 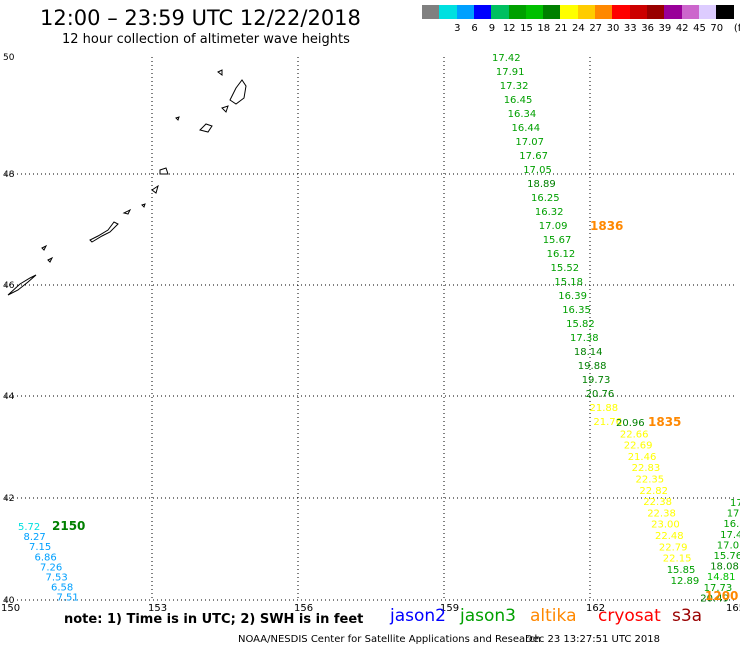 I want to click on wave-height-value: 17.49, so click(x=730, y=535).